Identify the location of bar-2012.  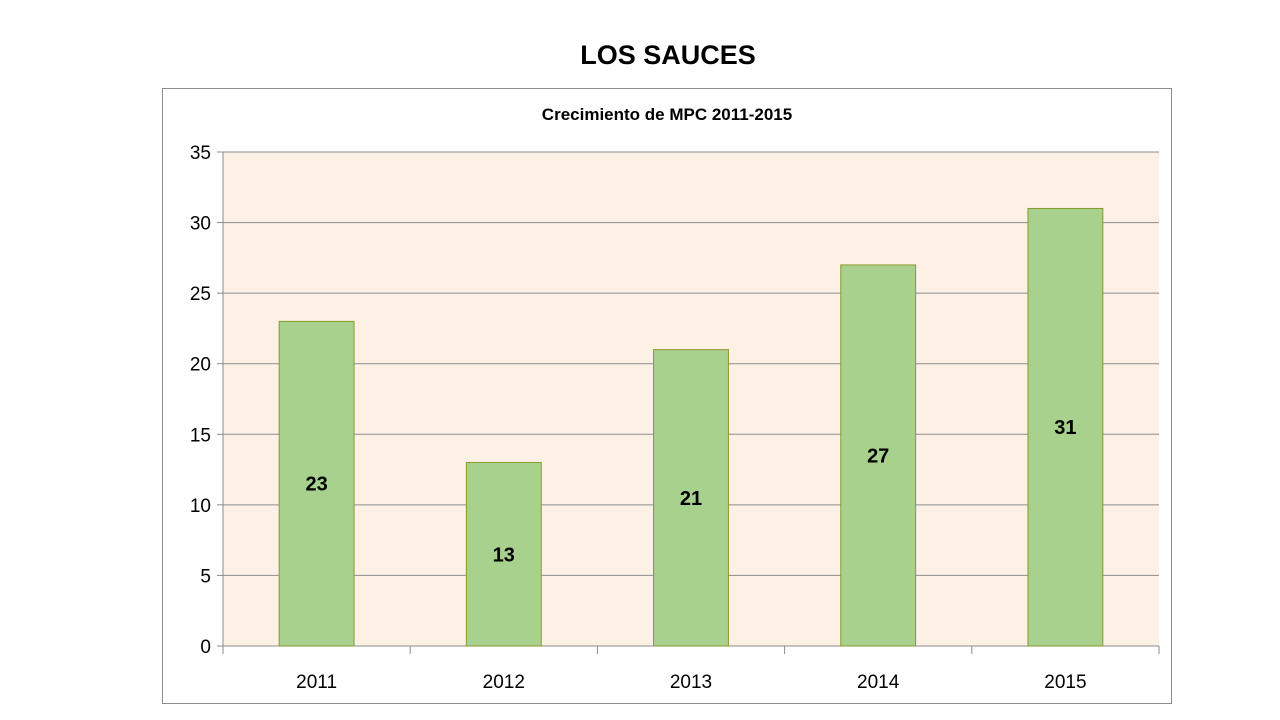
(503, 554).